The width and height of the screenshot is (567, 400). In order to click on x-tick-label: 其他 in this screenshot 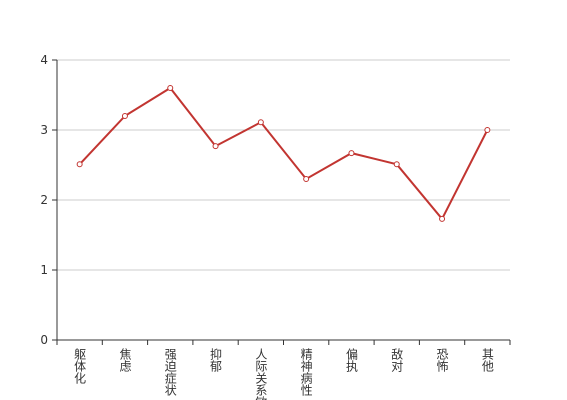, I will do `click(487, 360)`.